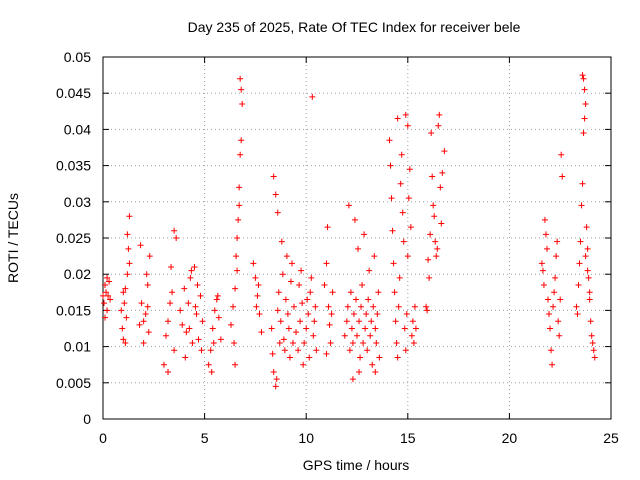 The height and width of the screenshot is (480, 640). Describe the element at coordinates (73, 310) in the screenshot. I see `y-tick-label: 0.015` at that location.